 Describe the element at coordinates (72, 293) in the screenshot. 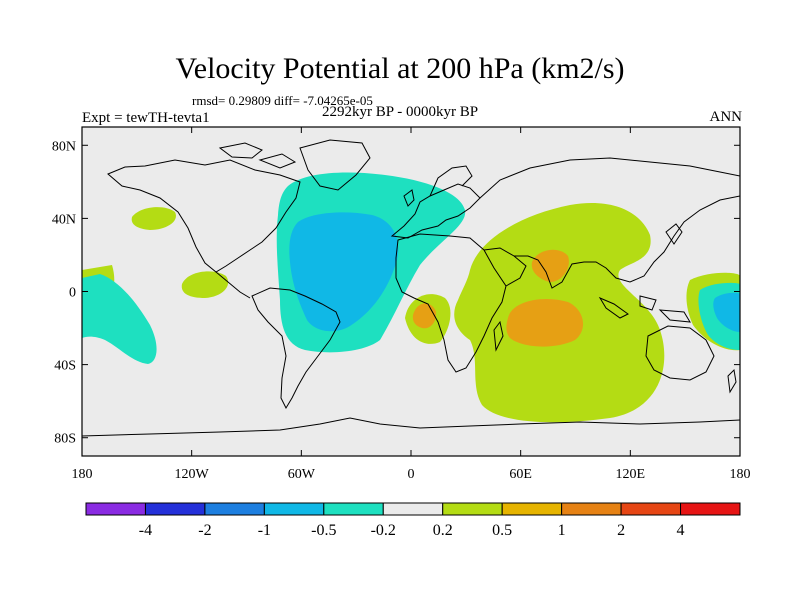

I see `lat-label: 0` at that location.